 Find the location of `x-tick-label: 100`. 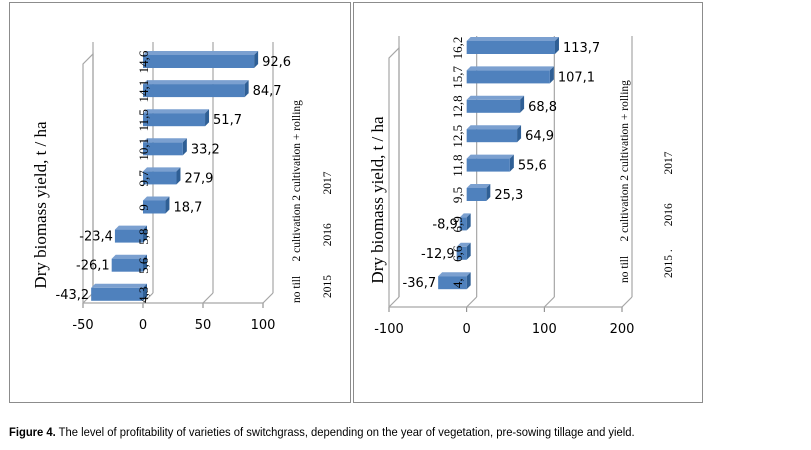

x-tick-label: 100 is located at coordinates (544, 329).